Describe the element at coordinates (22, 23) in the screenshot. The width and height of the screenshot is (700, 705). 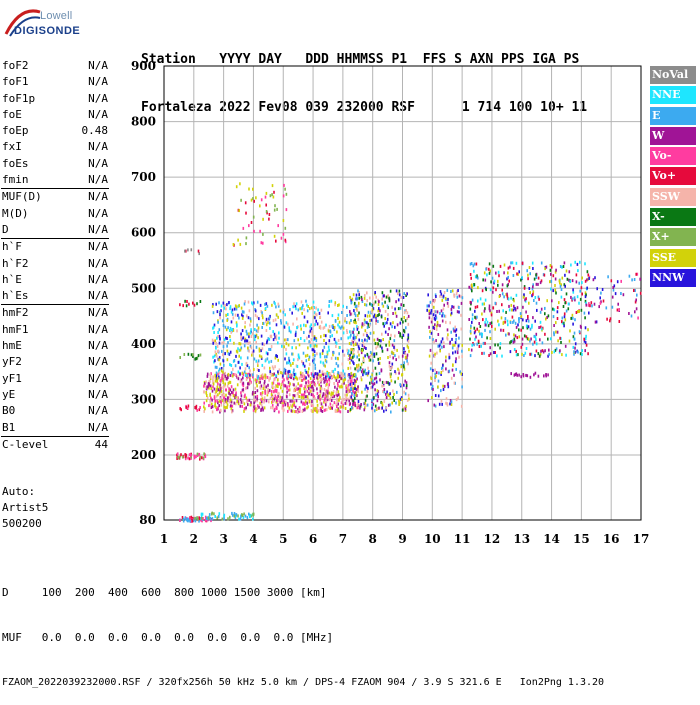
I see `logo-swoosh-icon` at that location.